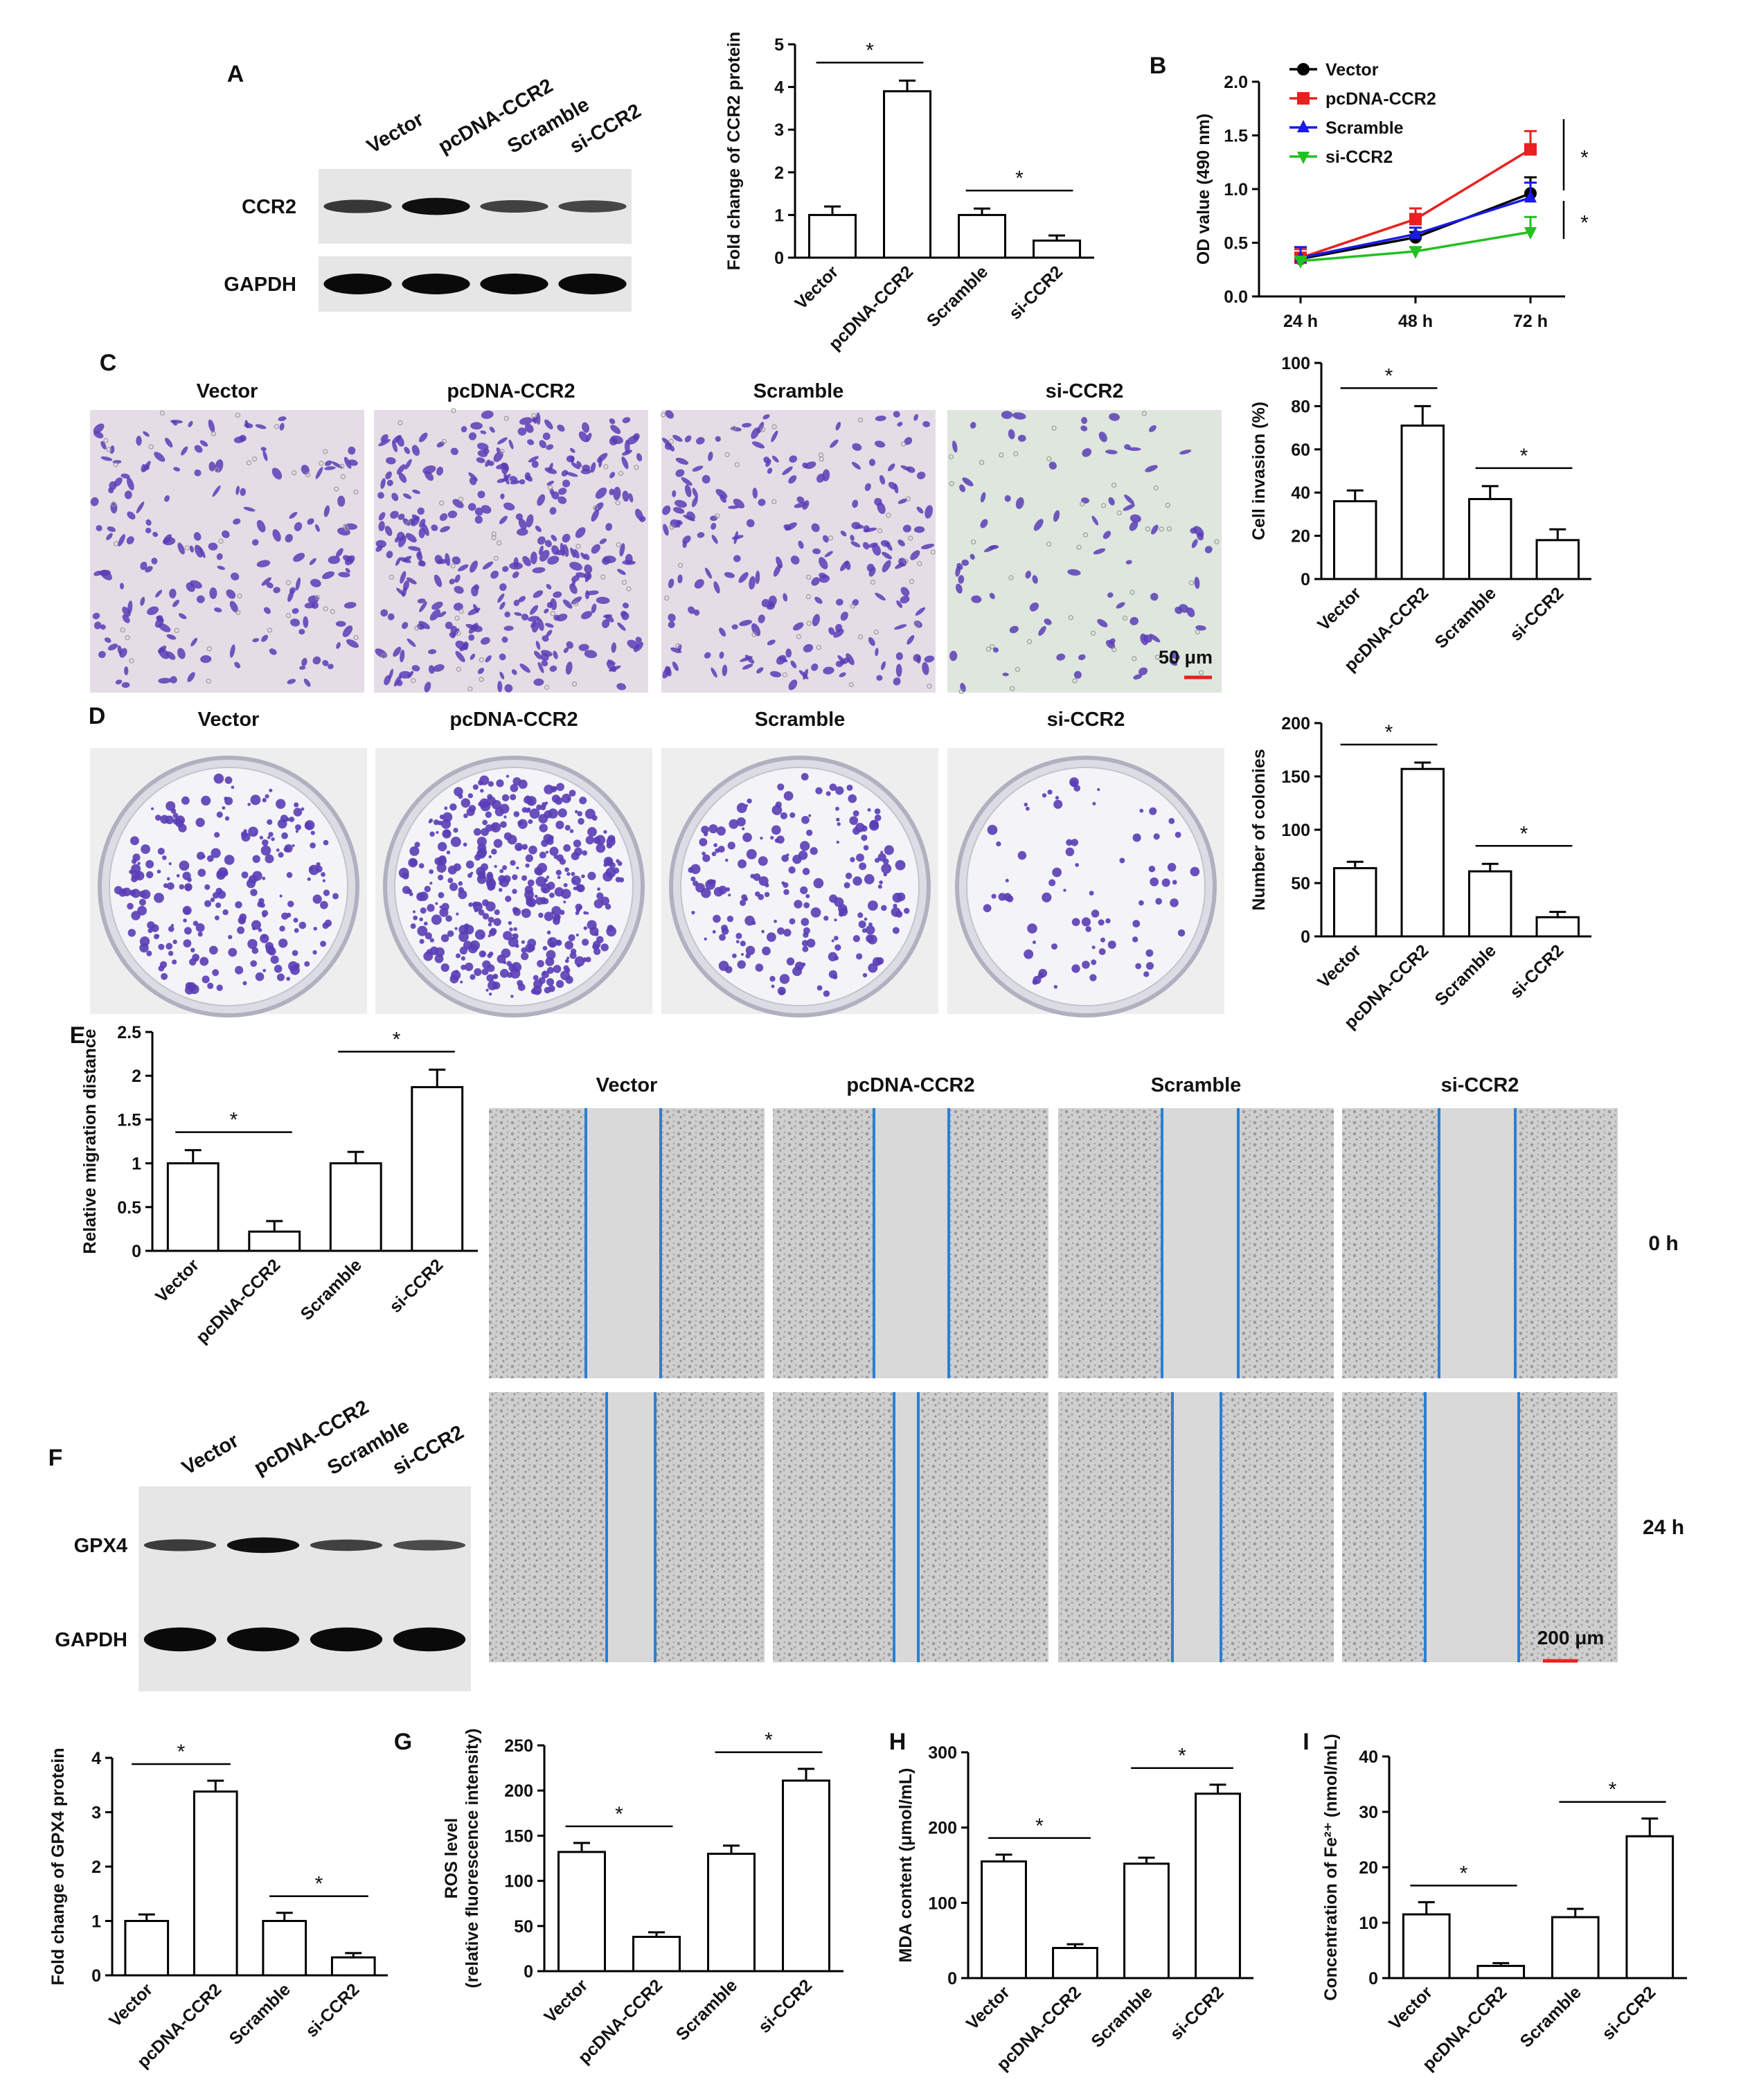 The height and width of the screenshot is (2100, 1741). Describe the element at coordinates (228, 883) in the screenshot. I see `colony-image-vector` at that location.